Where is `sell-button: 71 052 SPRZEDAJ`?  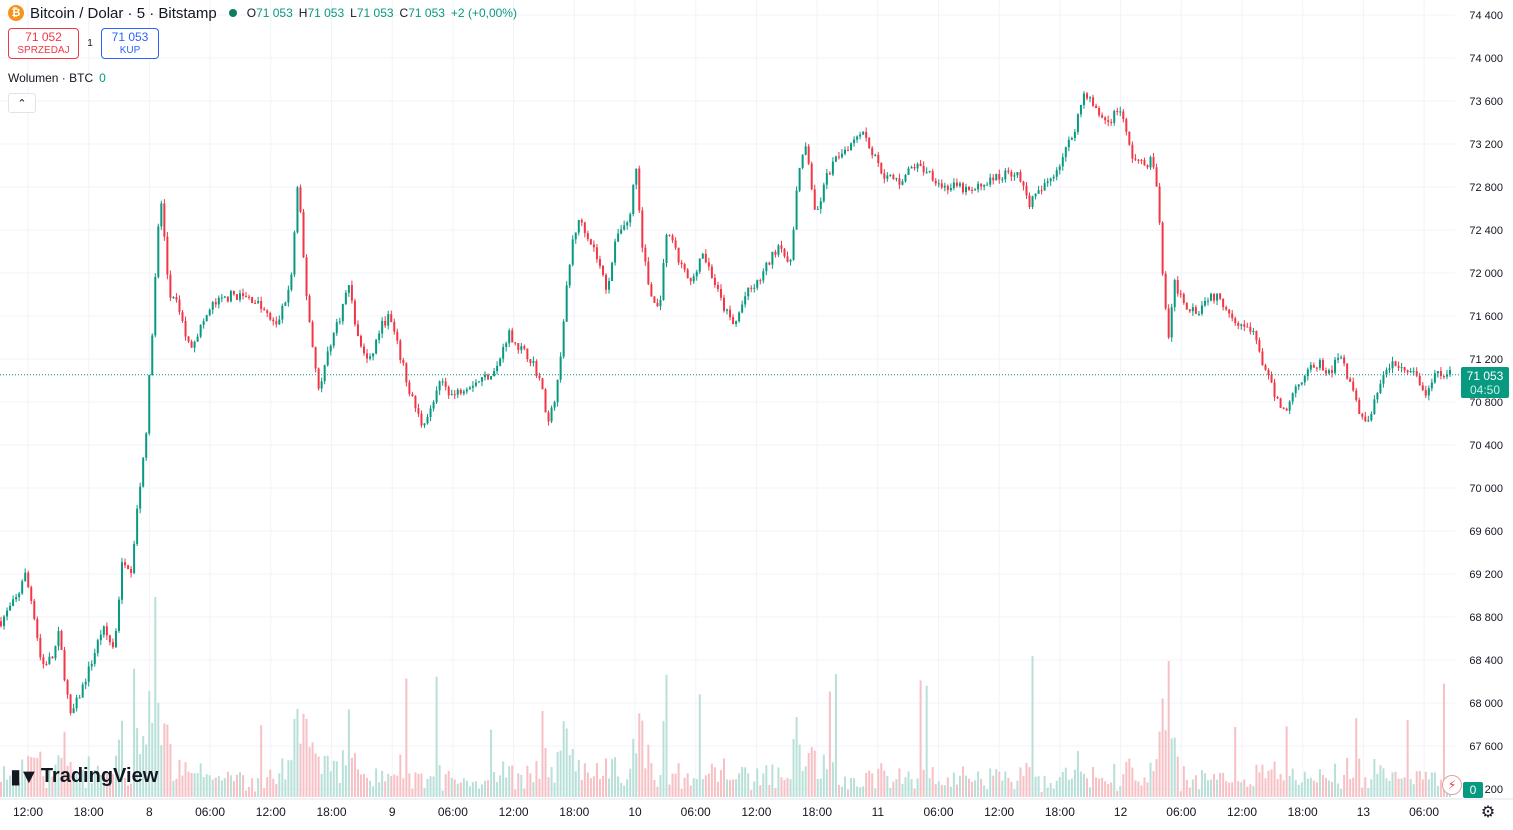 sell-button: 71 052 SPRZEDAJ is located at coordinates (43, 43).